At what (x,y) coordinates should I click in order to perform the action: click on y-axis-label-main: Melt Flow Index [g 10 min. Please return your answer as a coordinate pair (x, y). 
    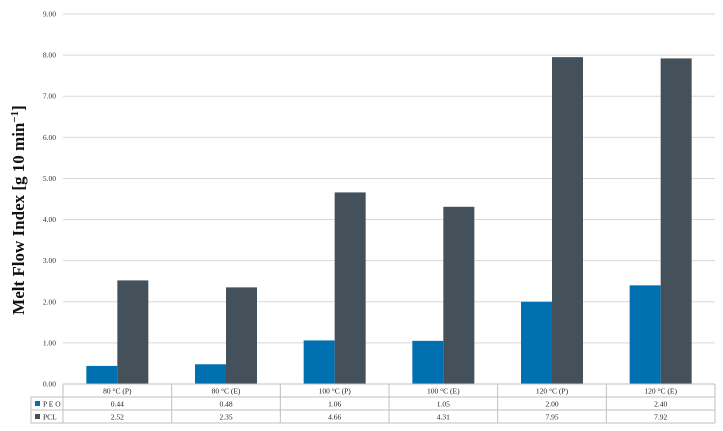
    Looking at the image, I should click on (18, 218).